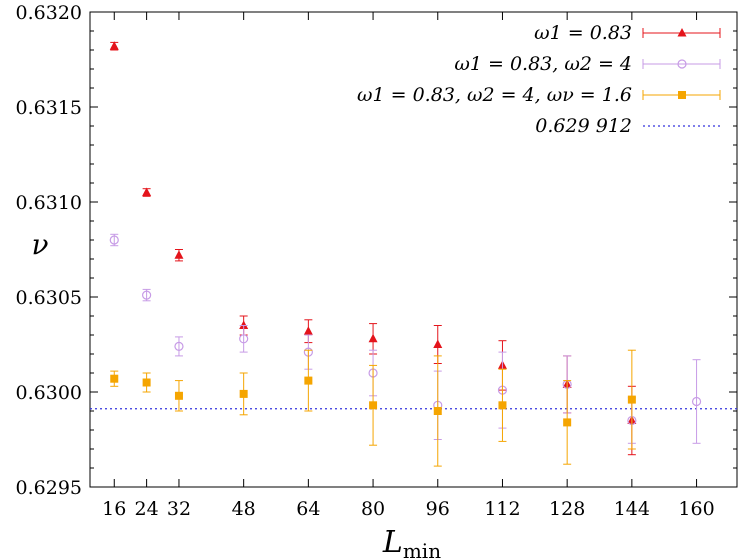 This screenshot has width=747, height=558. I want to click on x-tick-label: 128, so click(567, 509).